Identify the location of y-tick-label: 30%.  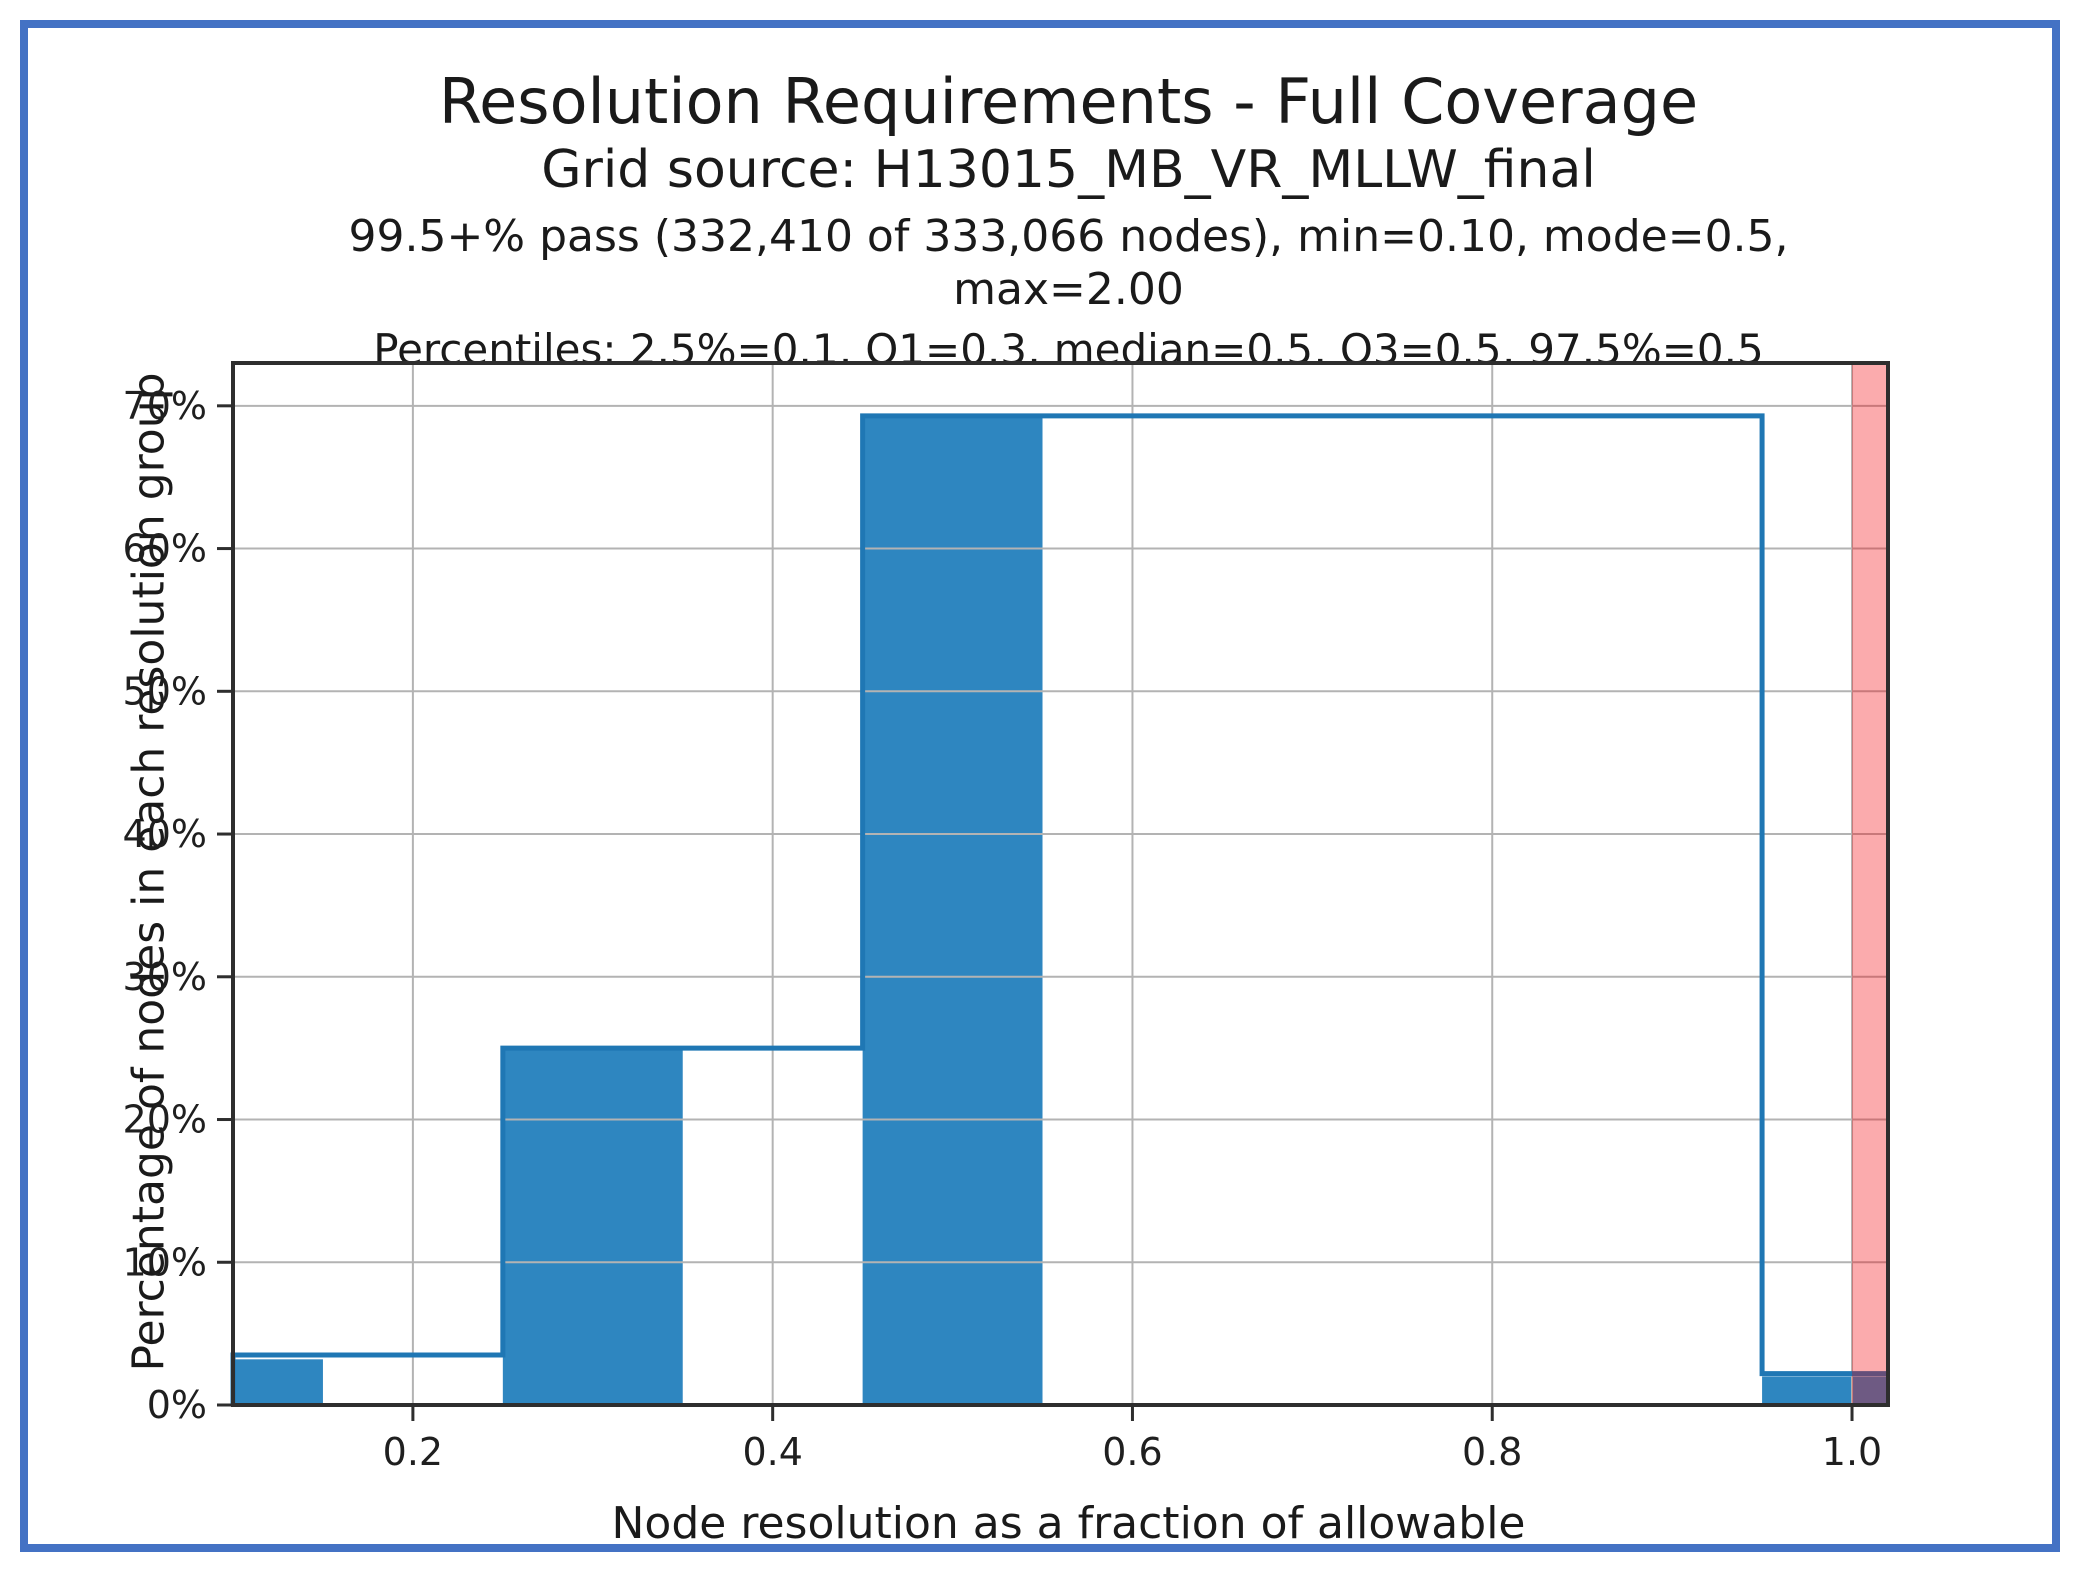
(165, 977).